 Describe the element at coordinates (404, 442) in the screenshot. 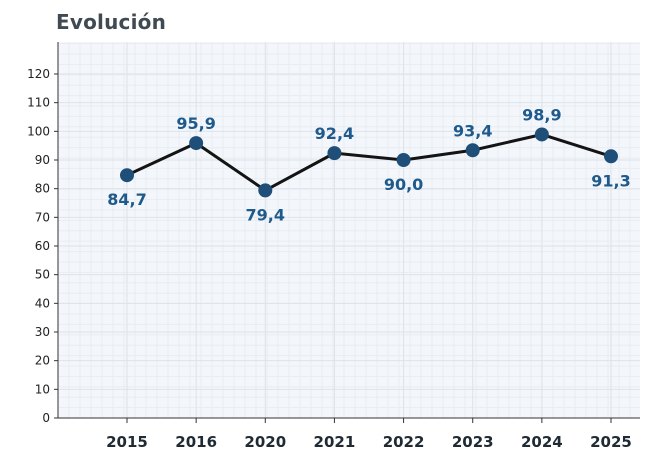

I see `x-tick-label: 2022` at that location.